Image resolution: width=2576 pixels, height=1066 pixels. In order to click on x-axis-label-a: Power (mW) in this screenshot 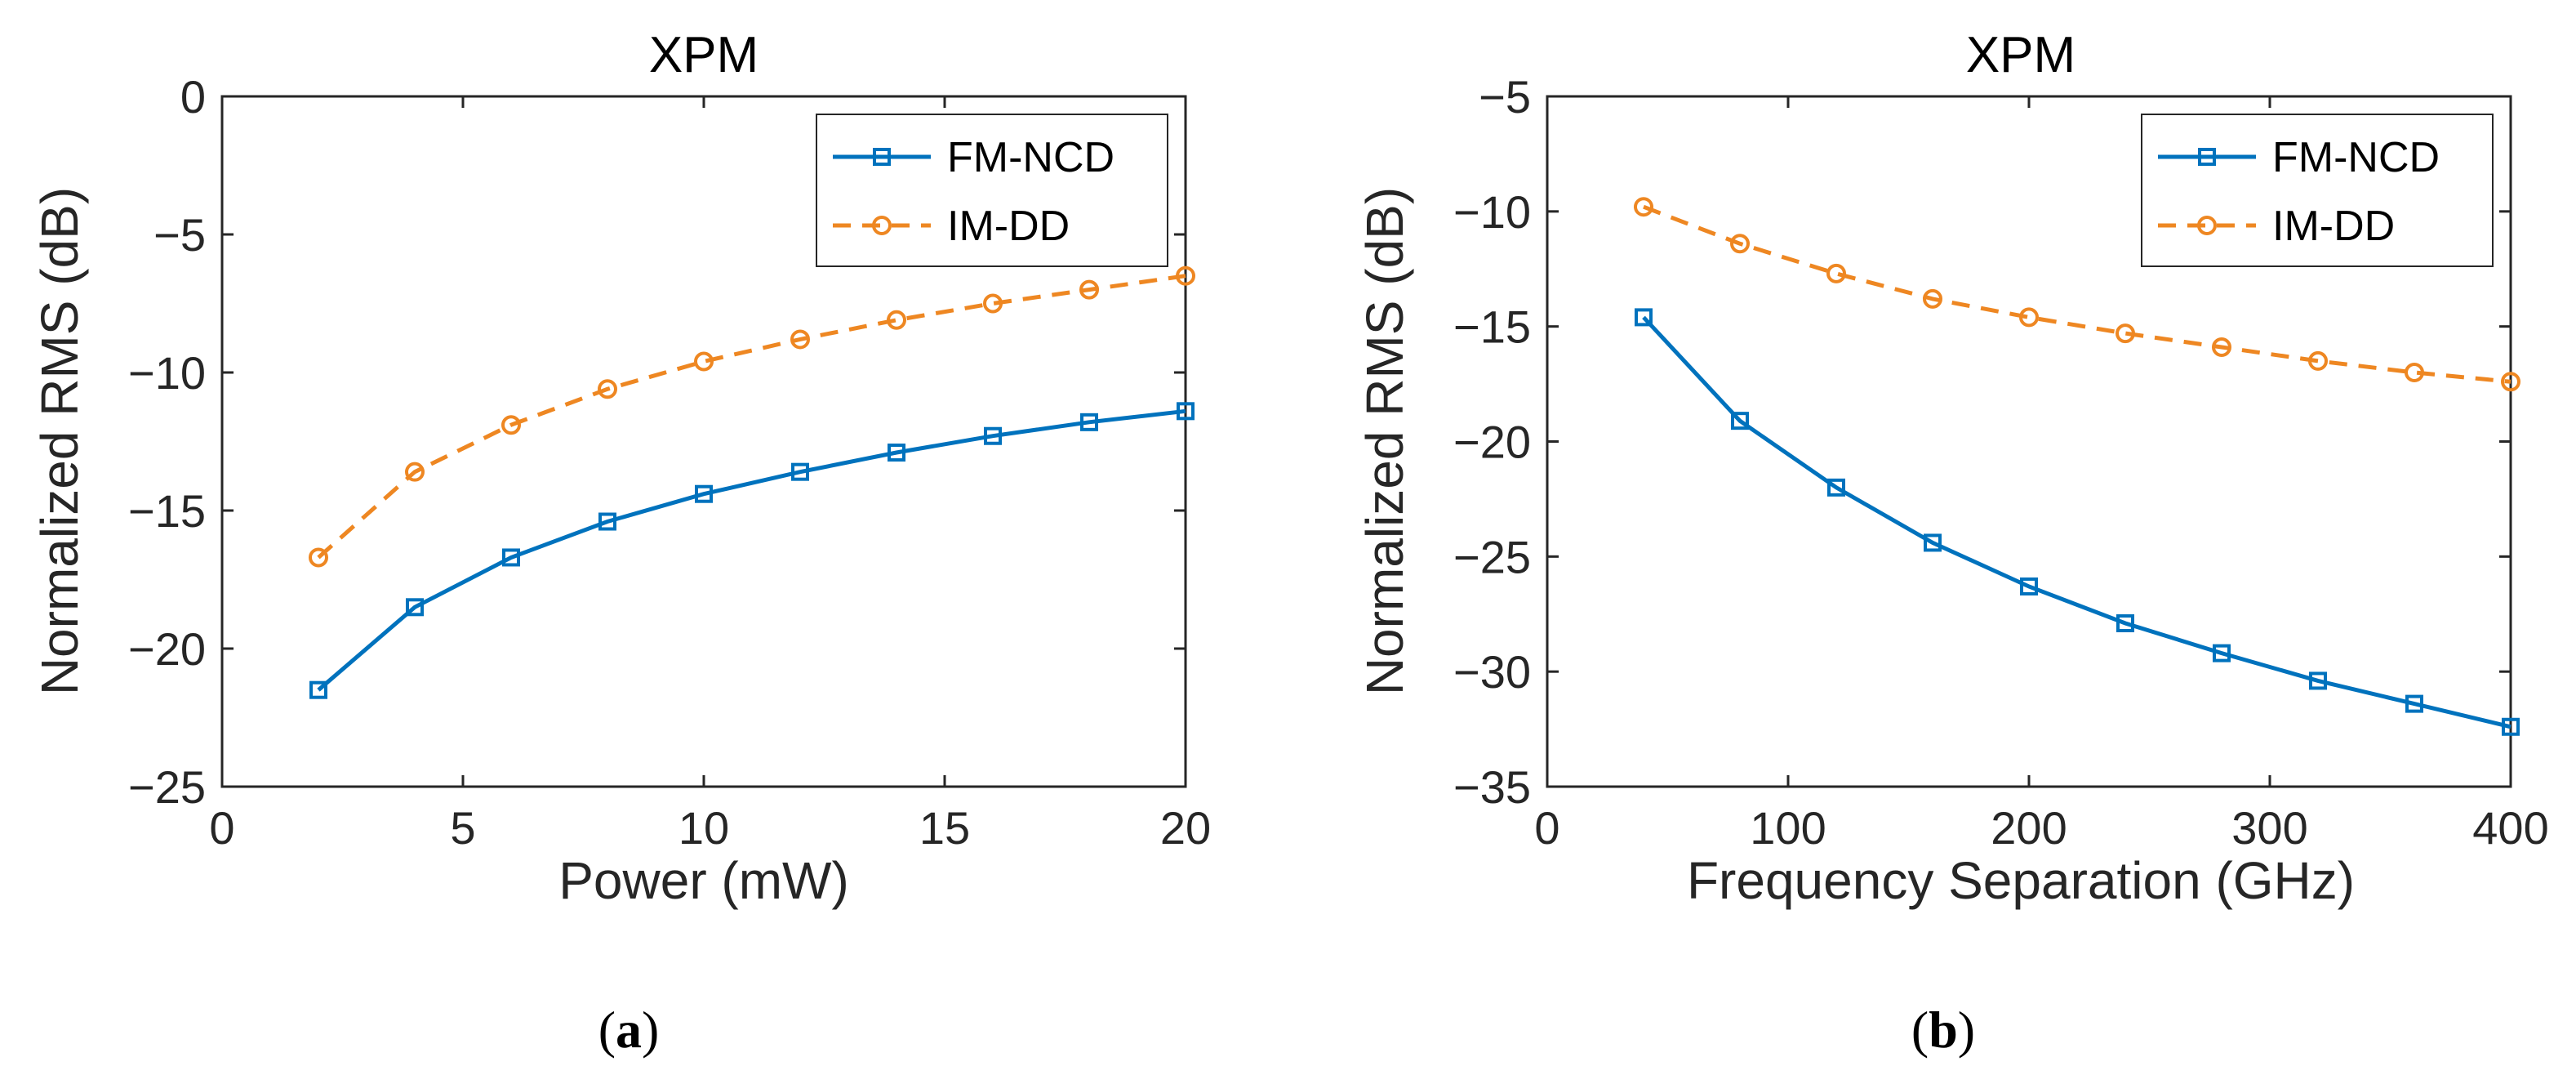, I will do `click(703, 881)`.